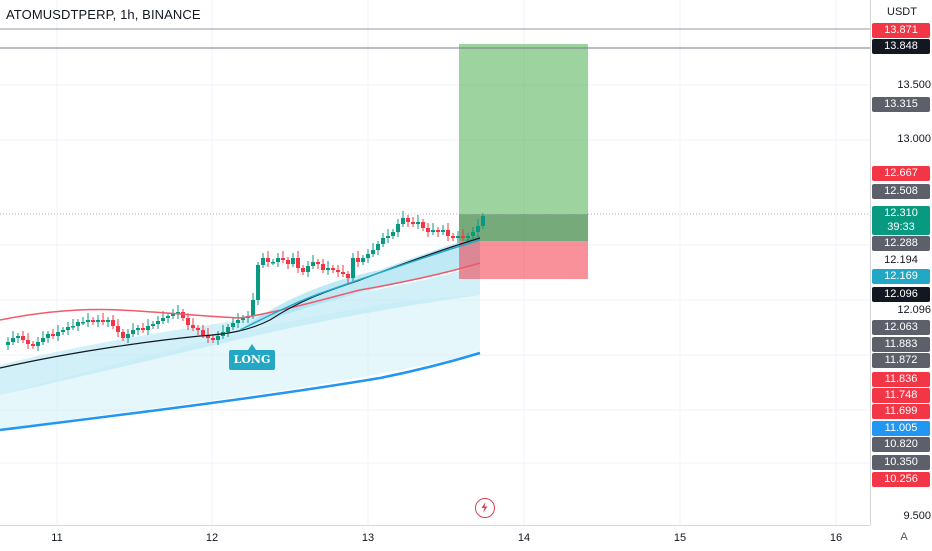 This screenshot has width=932, height=551. What do you see at coordinates (524, 538) in the screenshot?
I see `time-tick-label: 14` at bounding box center [524, 538].